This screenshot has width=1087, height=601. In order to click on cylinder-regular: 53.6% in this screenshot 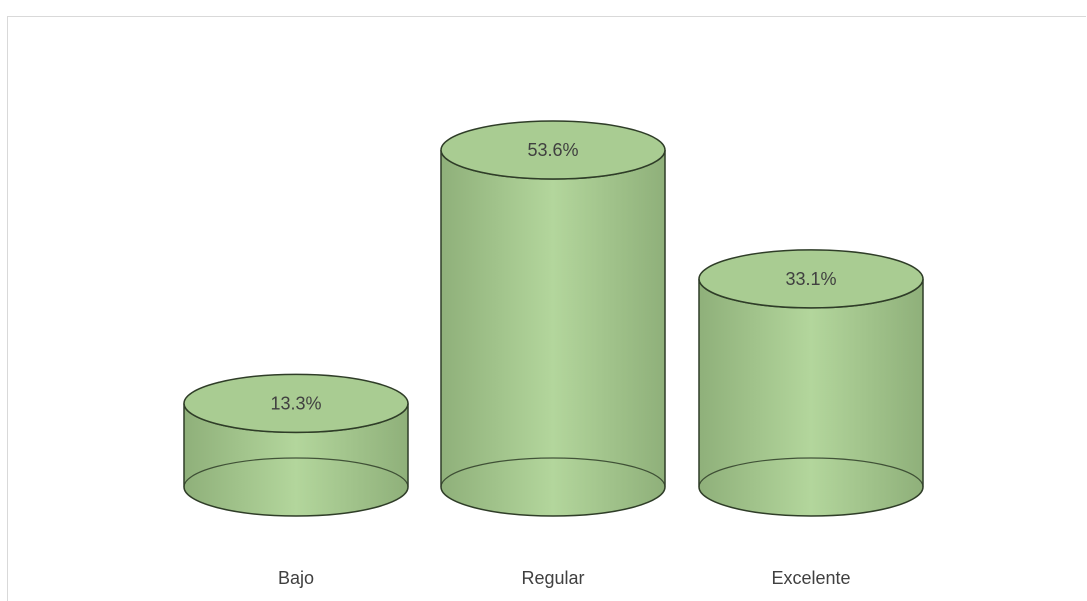, I will do `click(553, 318)`.